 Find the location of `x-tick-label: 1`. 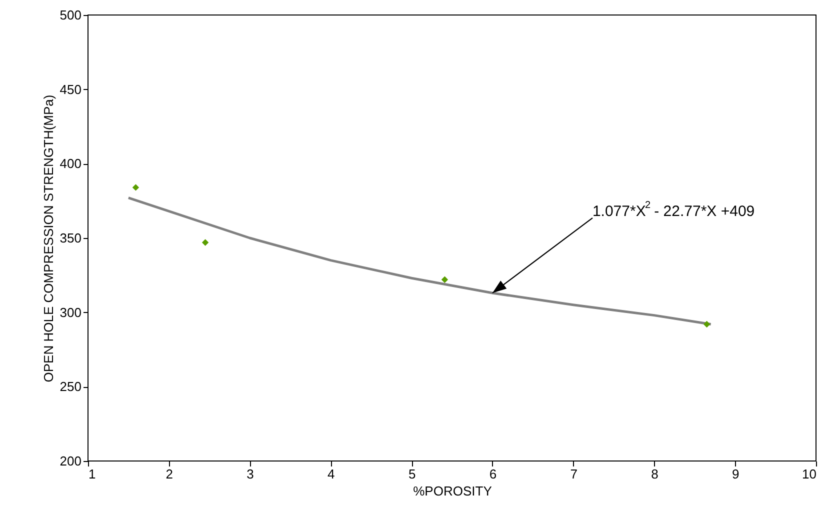

x-tick-label: 1 is located at coordinates (92, 474).